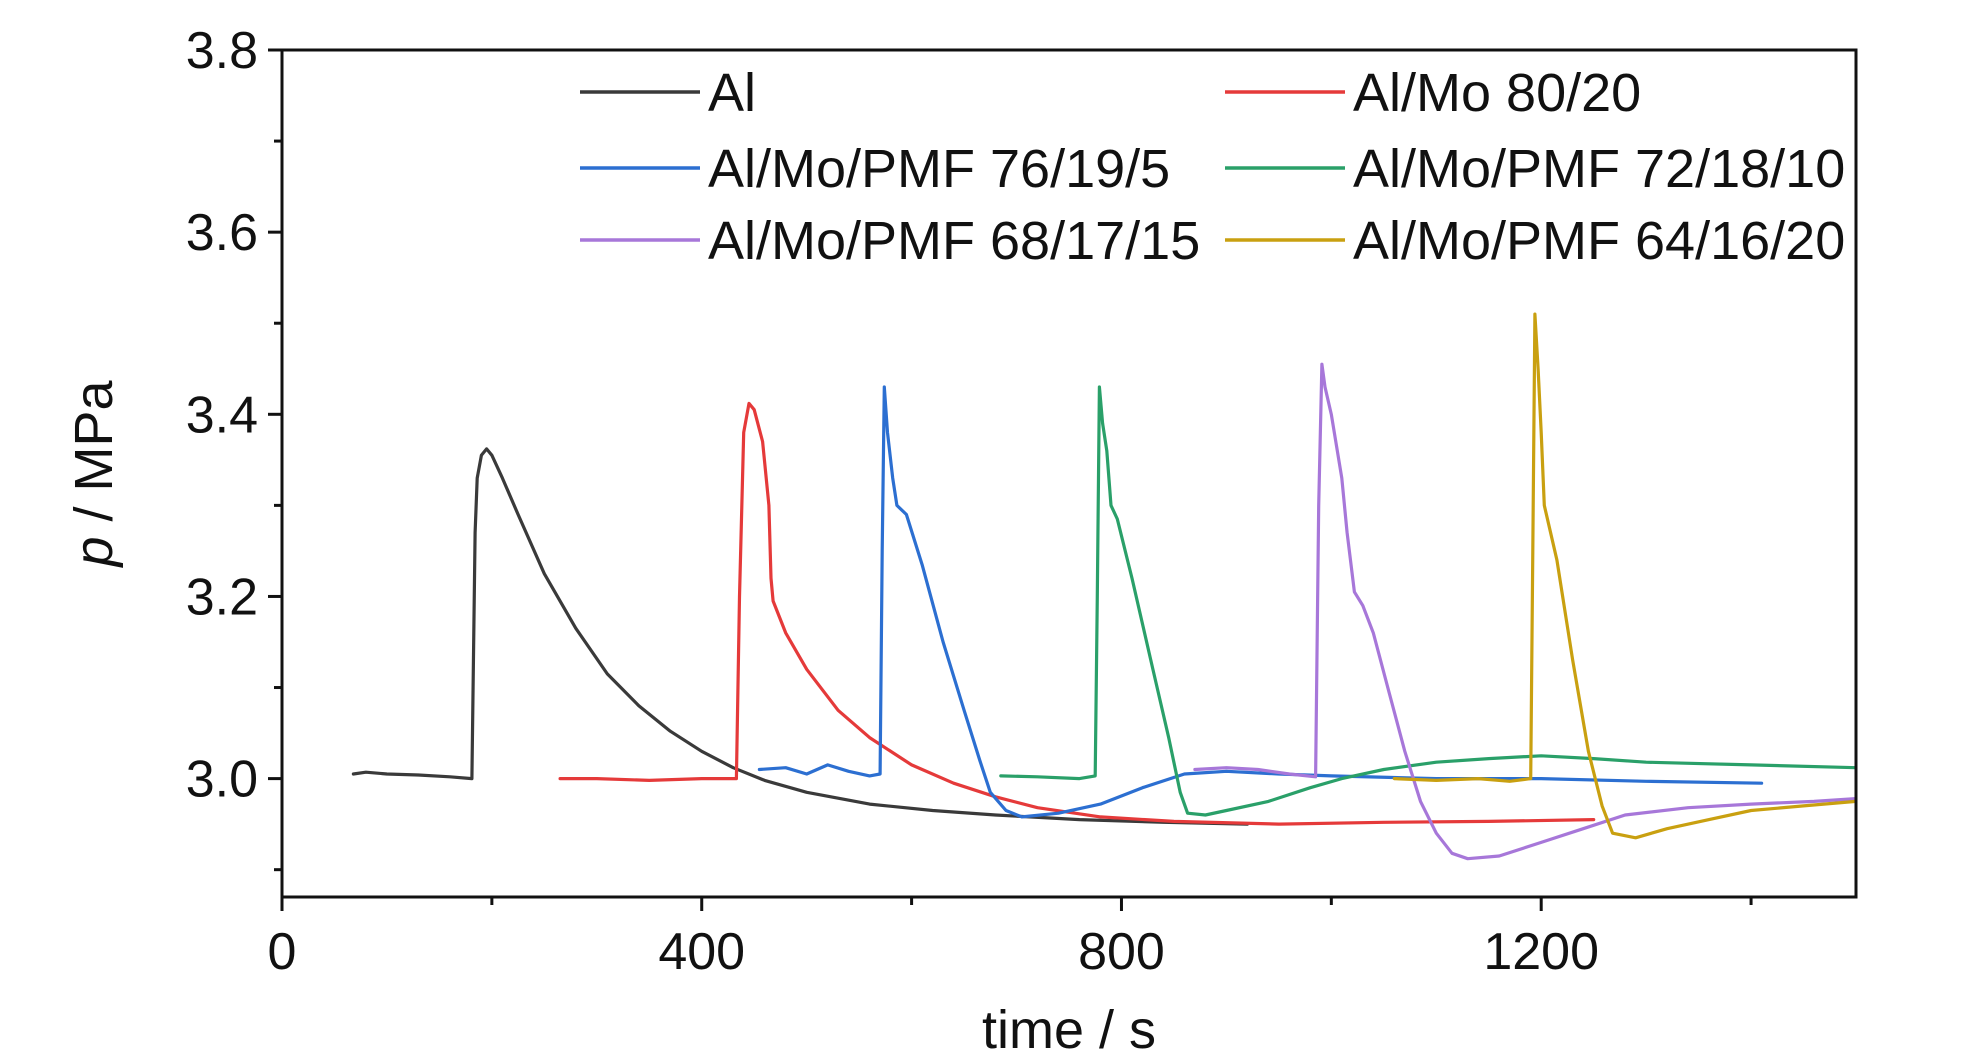 The height and width of the screenshot is (1063, 1984). I want to click on y-tick-label: 3.6, so click(222, 233).